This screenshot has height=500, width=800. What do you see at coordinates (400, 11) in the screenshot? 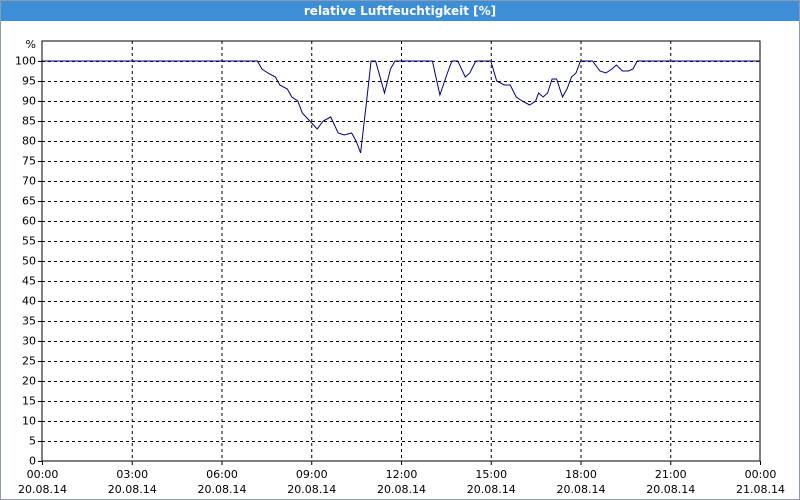
I see `title-bar: relative Luftfeuchtigkeit [%]` at bounding box center [400, 11].